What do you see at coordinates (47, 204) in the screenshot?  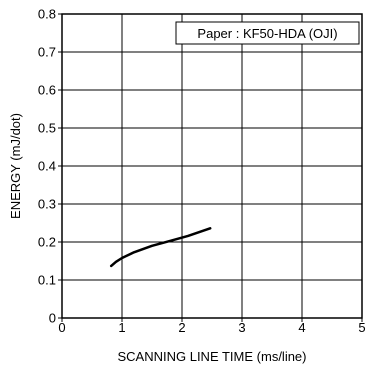 I see `y-tick-label: 0.3` at bounding box center [47, 204].